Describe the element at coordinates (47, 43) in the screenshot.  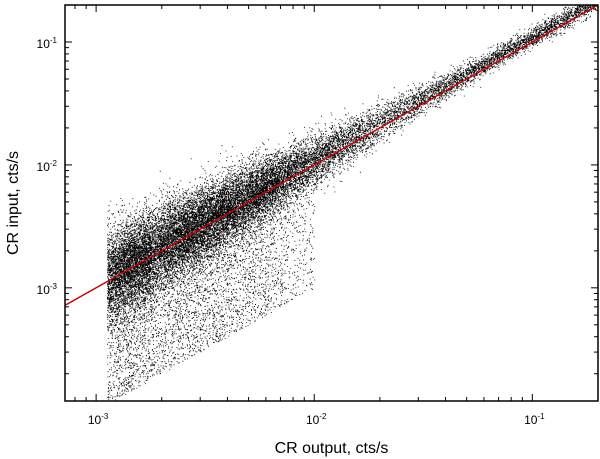
I see `y-tick-label: 10⁻¹` at that location.